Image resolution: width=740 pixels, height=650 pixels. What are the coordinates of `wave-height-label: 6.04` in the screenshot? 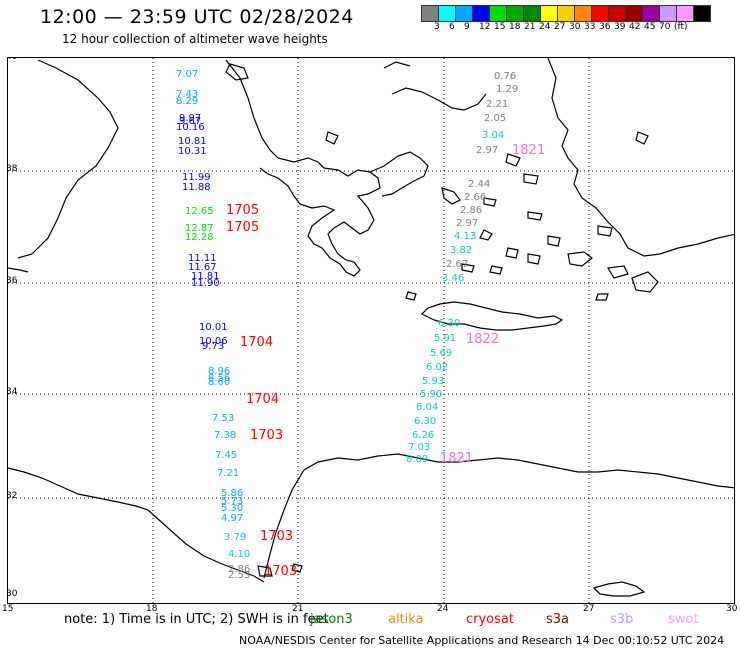 It's located at (427, 407).